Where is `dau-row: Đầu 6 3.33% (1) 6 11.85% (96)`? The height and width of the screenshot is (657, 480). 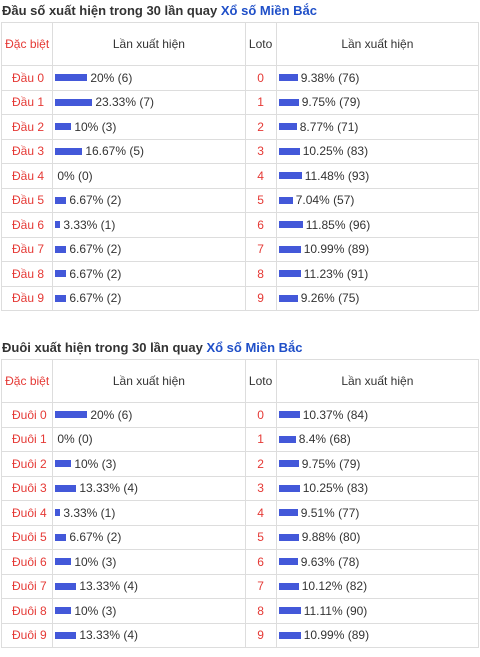 dau-row: Đầu 6 3.33% (1) 6 11.85% (96) is located at coordinates (240, 225).